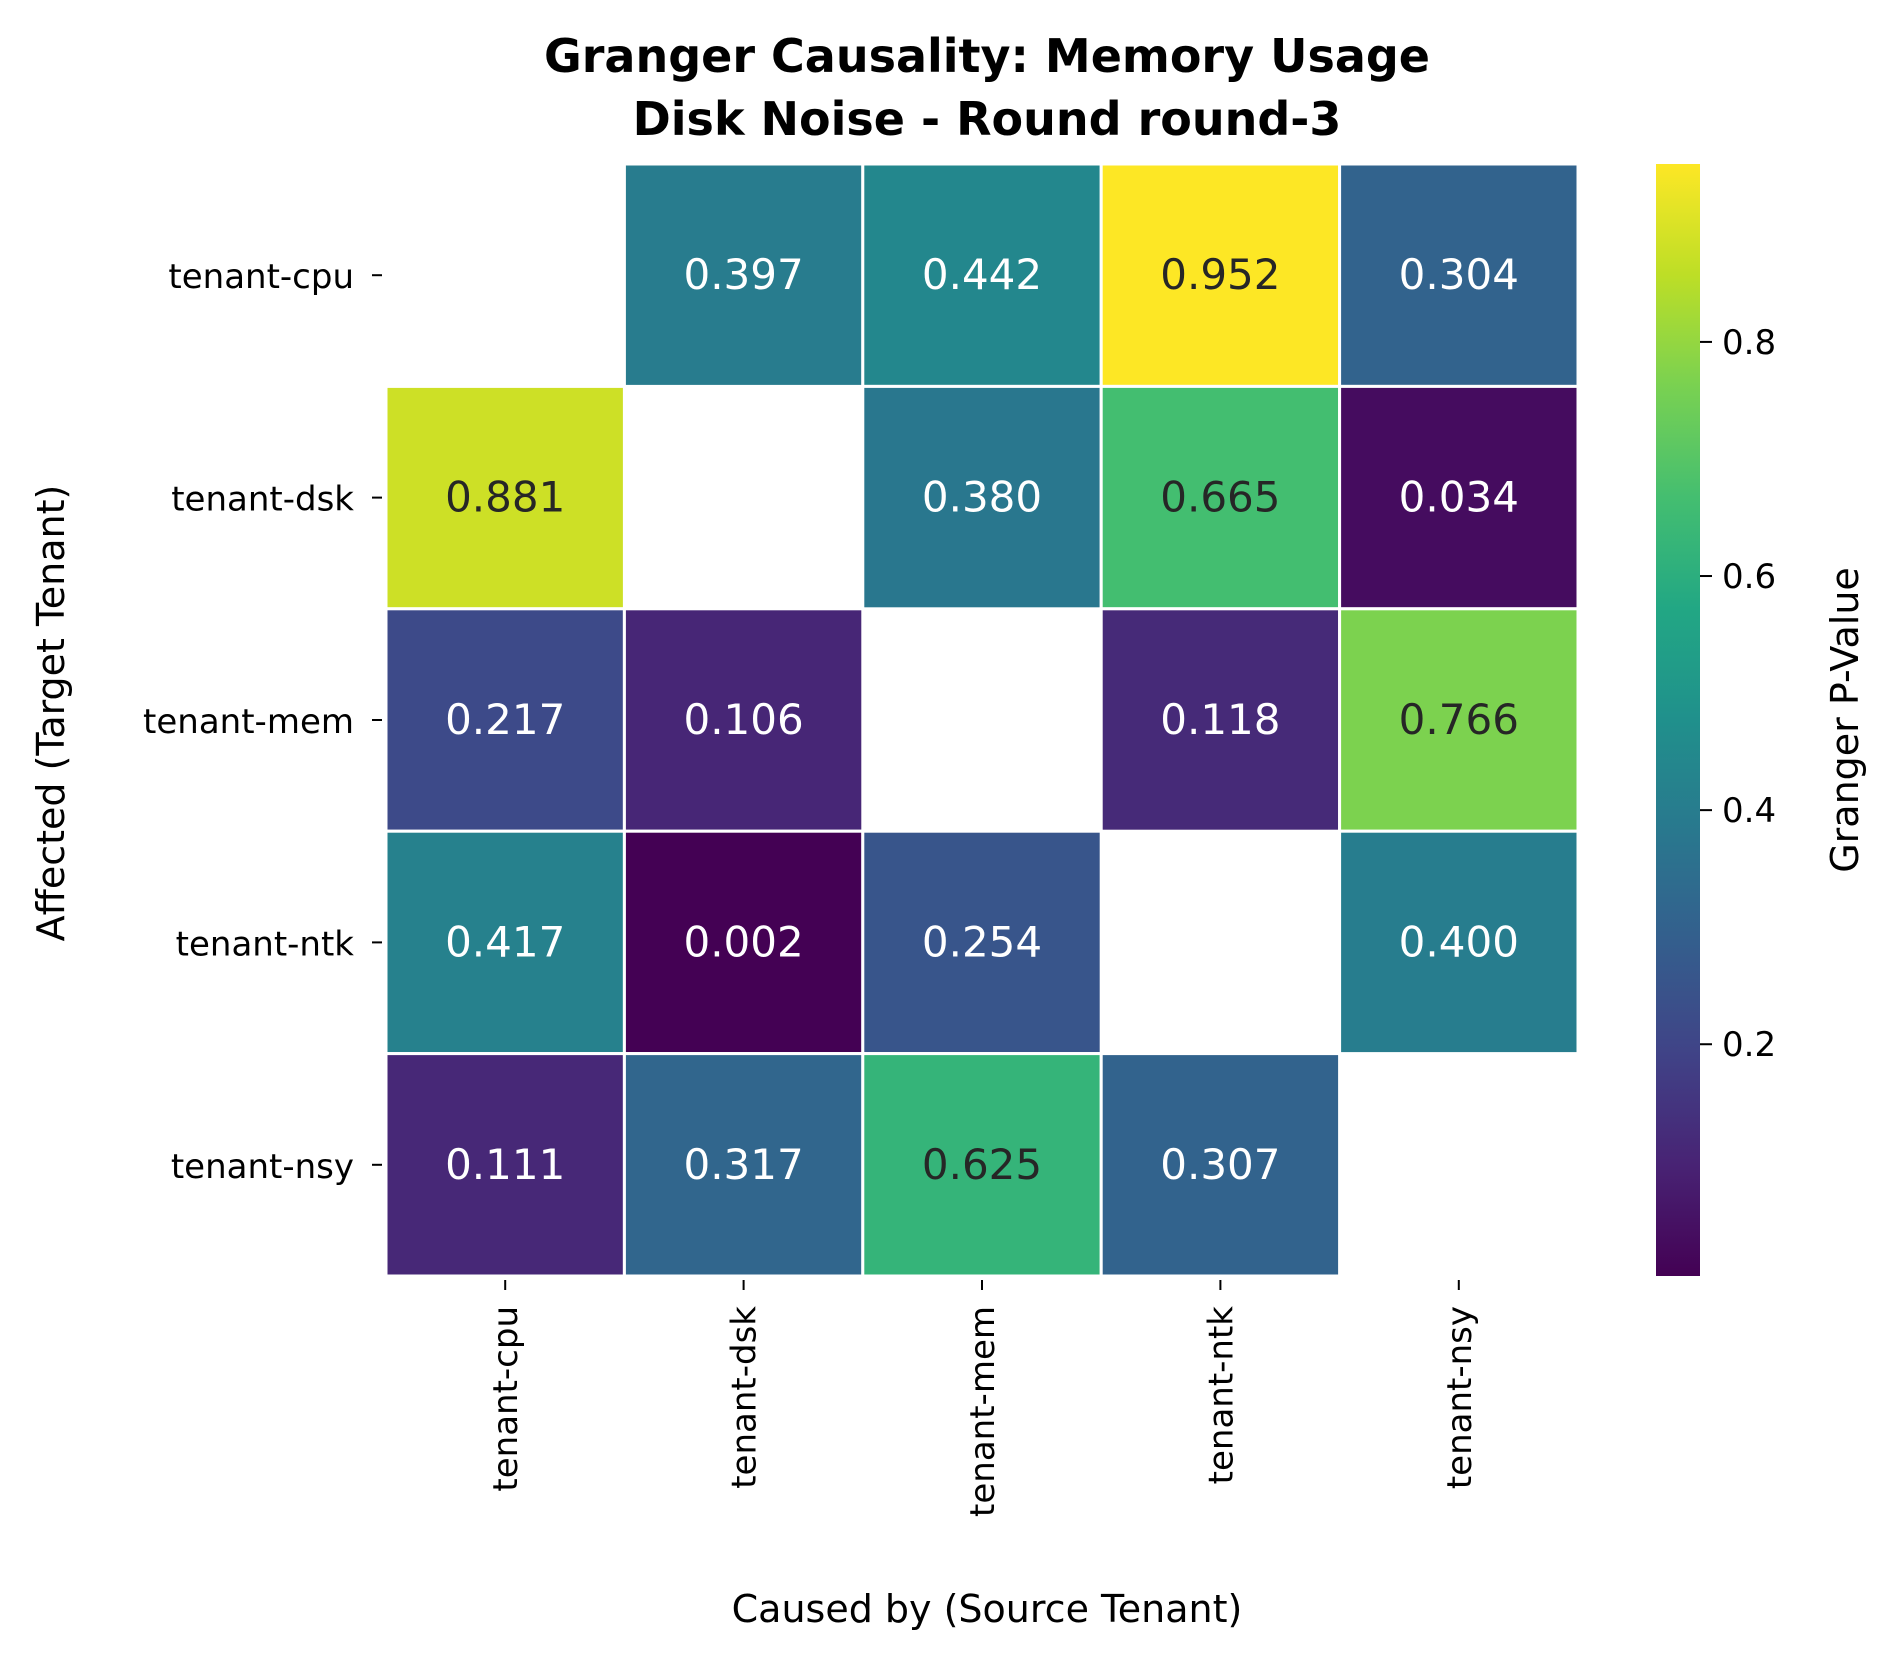 Image resolution: width=1892 pixels, height=1656 pixels. What do you see at coordinates (261, 277) in the screenshot?
I see `y-tick-label: tenant-cpu` at bounding box center [261, 277].